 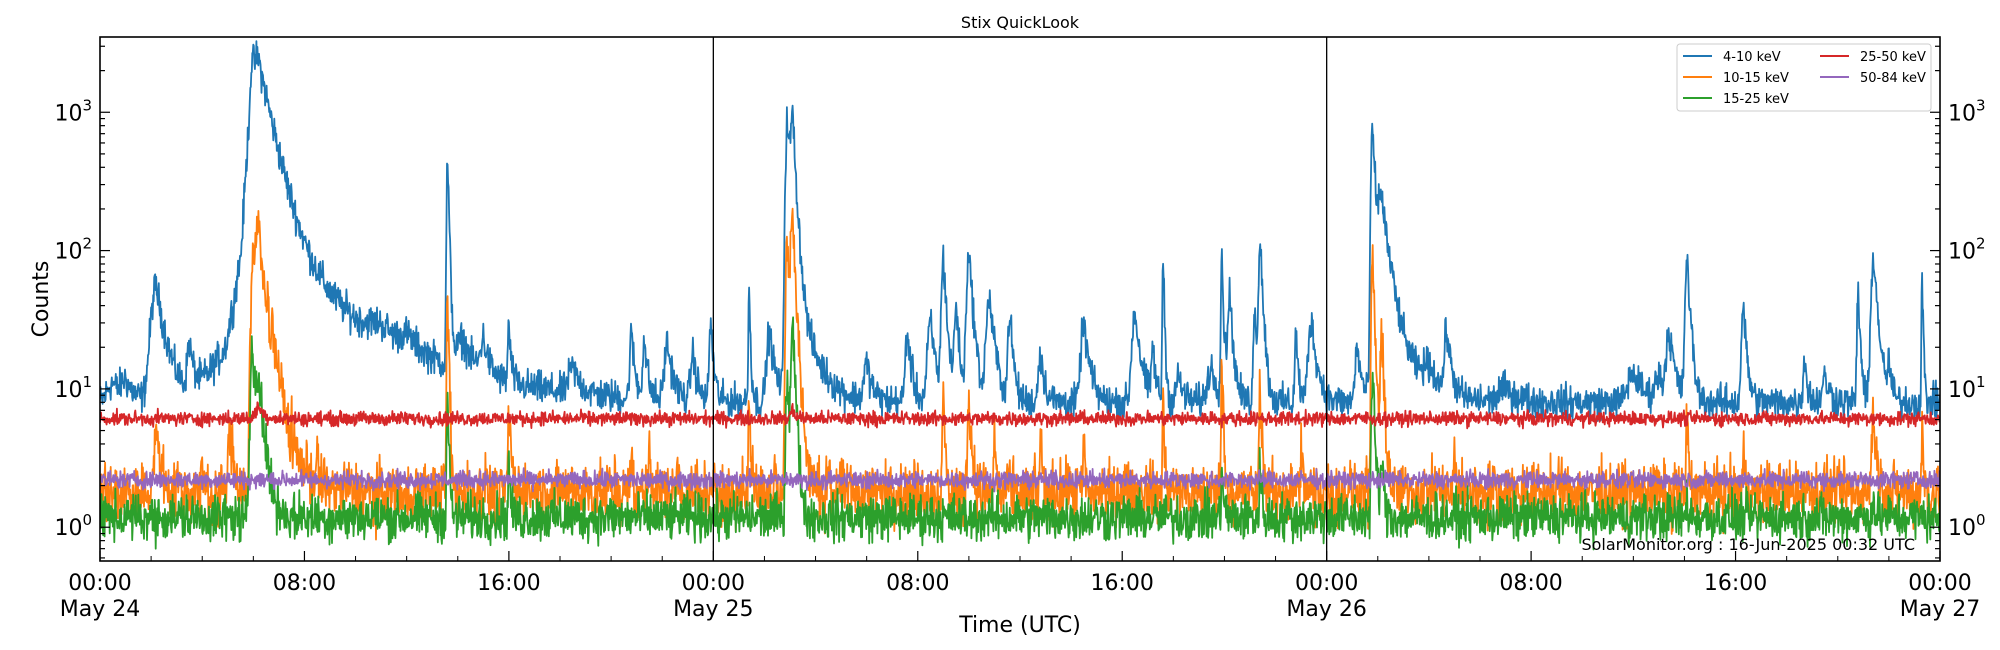 I want to click on credit-text: SolarMonitor.org : 16-Jun-2025 00:32 UTC, so click(x=1748, y=544).